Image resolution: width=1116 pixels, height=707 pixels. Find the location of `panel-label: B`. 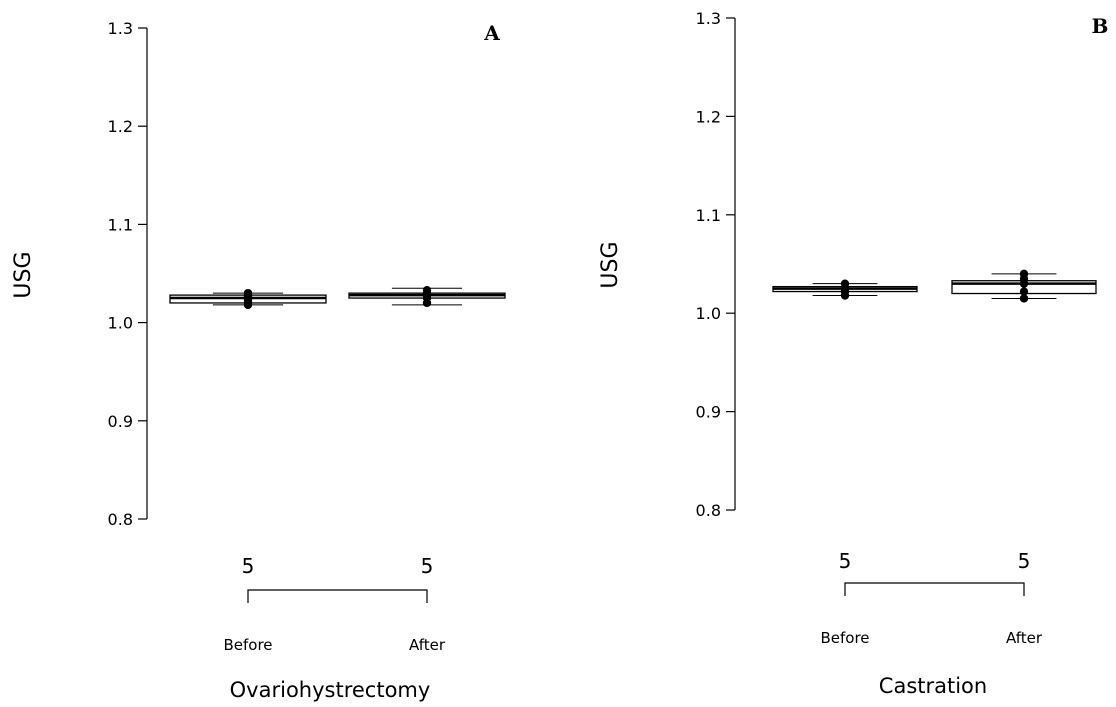

panel-label: B is located at coordinates (1100, 26).